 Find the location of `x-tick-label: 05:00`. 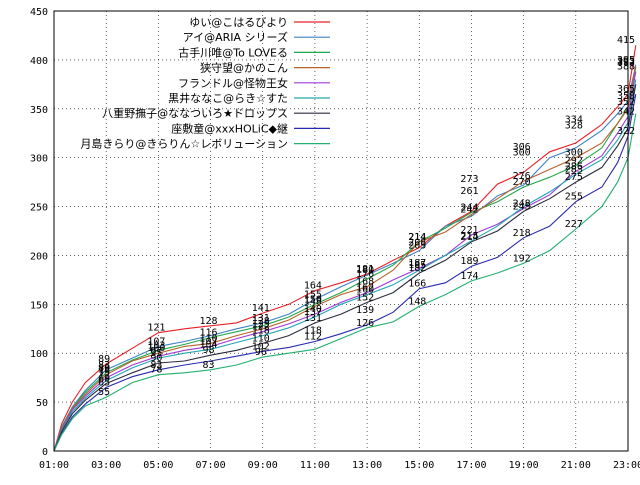

x-tick-label: 05:00 is located at coordinates (158, 465).